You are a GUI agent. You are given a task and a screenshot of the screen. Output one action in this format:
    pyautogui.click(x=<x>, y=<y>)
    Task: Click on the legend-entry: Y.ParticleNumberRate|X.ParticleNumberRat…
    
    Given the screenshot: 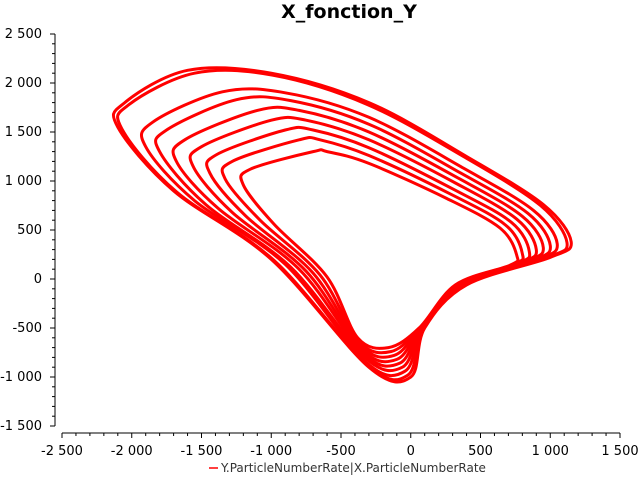 What is the action you would take?
    pyautogui.click(x=353, y=468)
    